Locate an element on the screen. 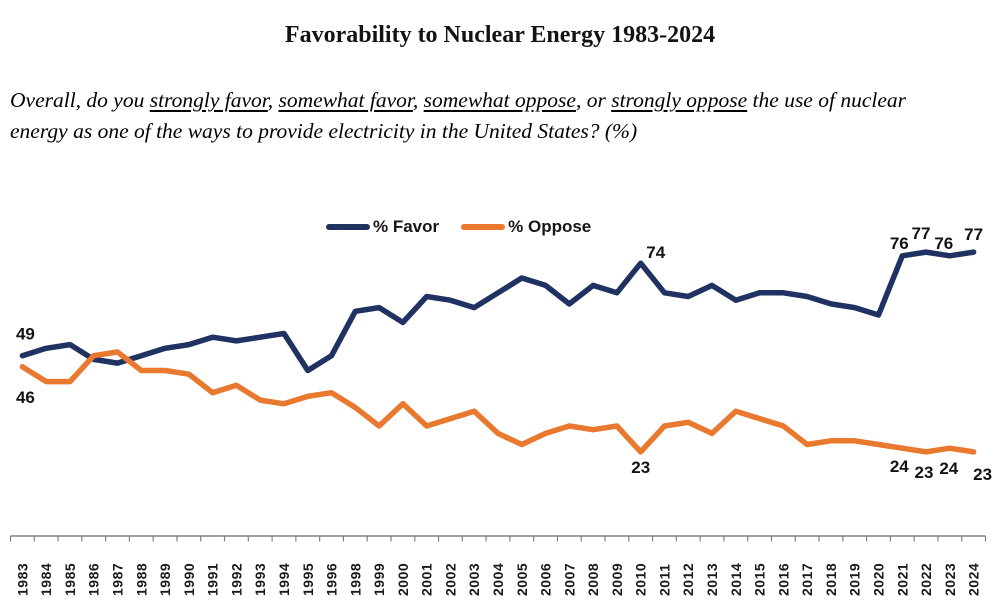 Image resolution: width=1000 pixels, height=613 pixels. x-label-2012: 2012 is located at coordinates (688, 579).